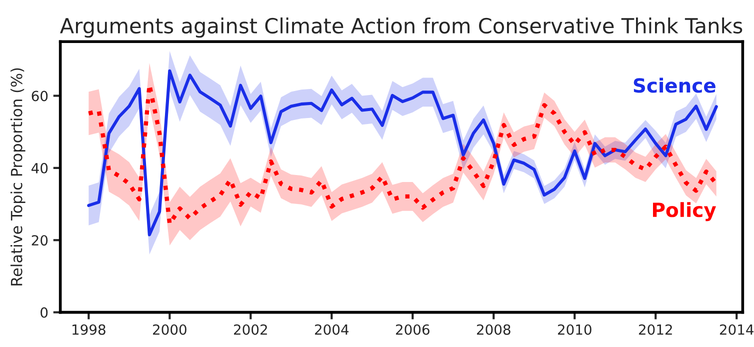  Describe the element at coordinates (18, 177) in the screenshot. I see `y-axis-title: Relative Topic Proportion (%)` at that location.